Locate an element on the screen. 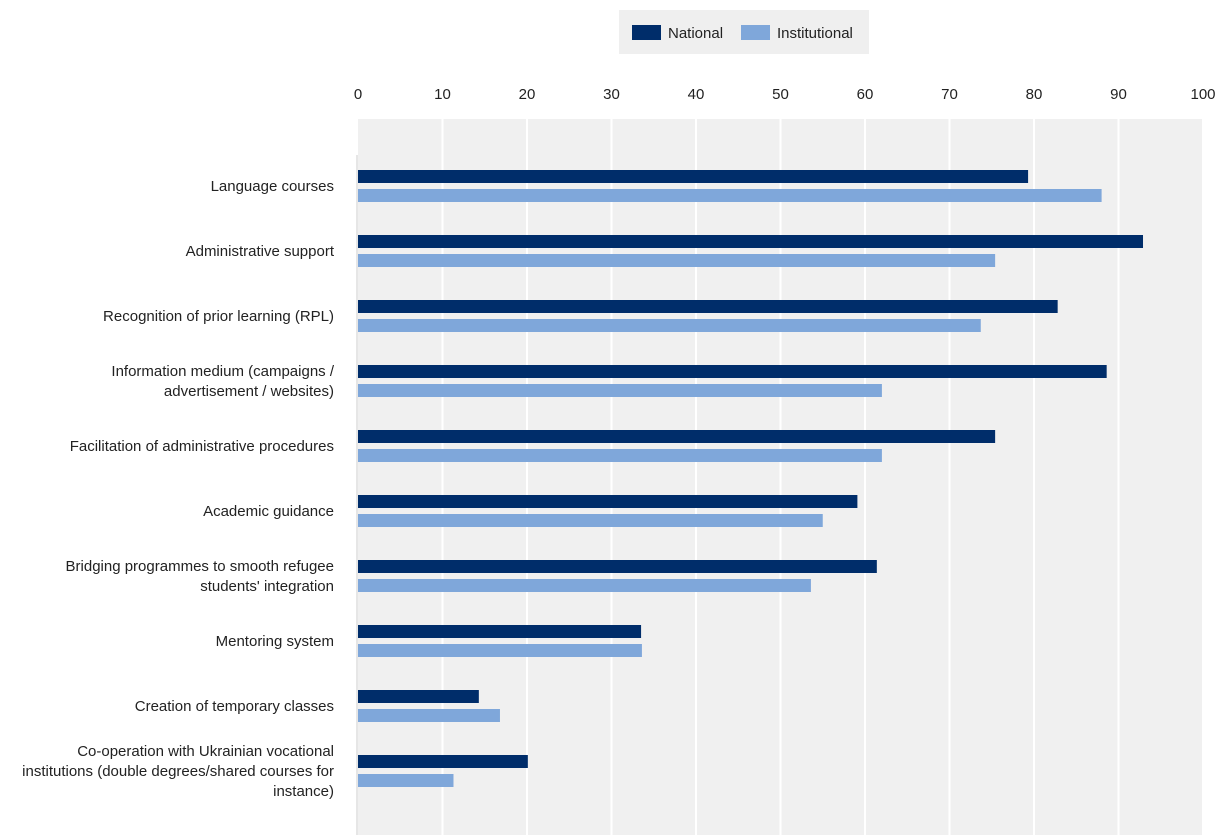 The width and height of the screenshot is (1219, 840). x-tick-label: 60 is located at coordinates (865, 94).